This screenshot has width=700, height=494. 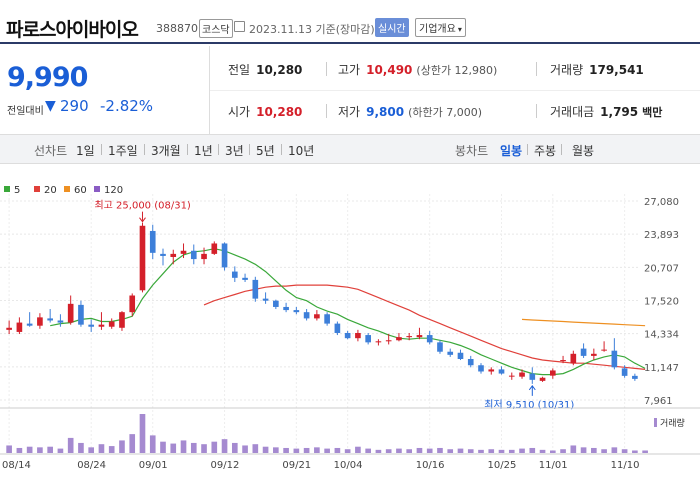 I want to click on period-1y: 1년, so click(x=203, y=151).